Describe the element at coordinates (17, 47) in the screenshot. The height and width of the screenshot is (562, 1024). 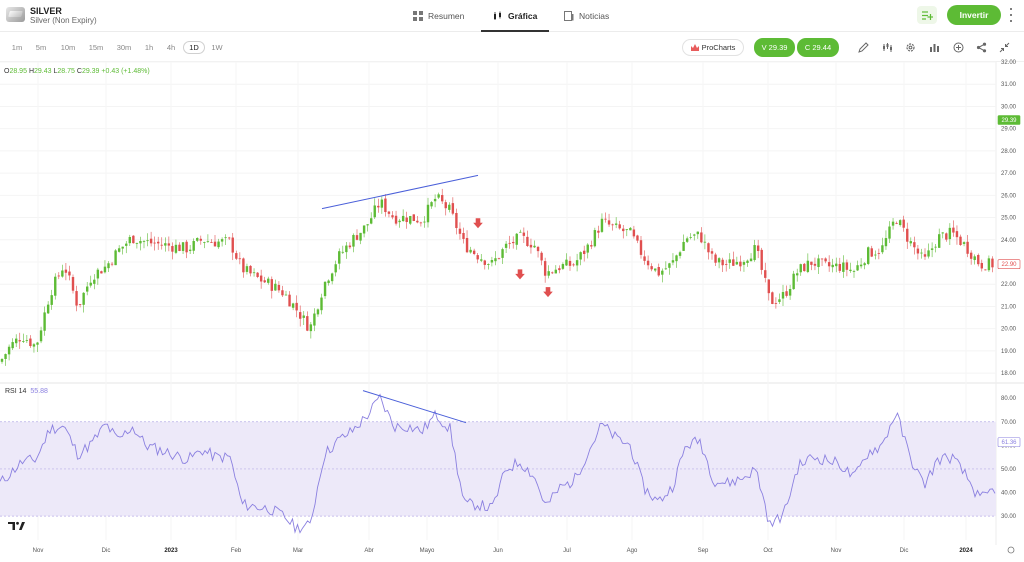
I see `timeframe-1m: 1m` at that location.